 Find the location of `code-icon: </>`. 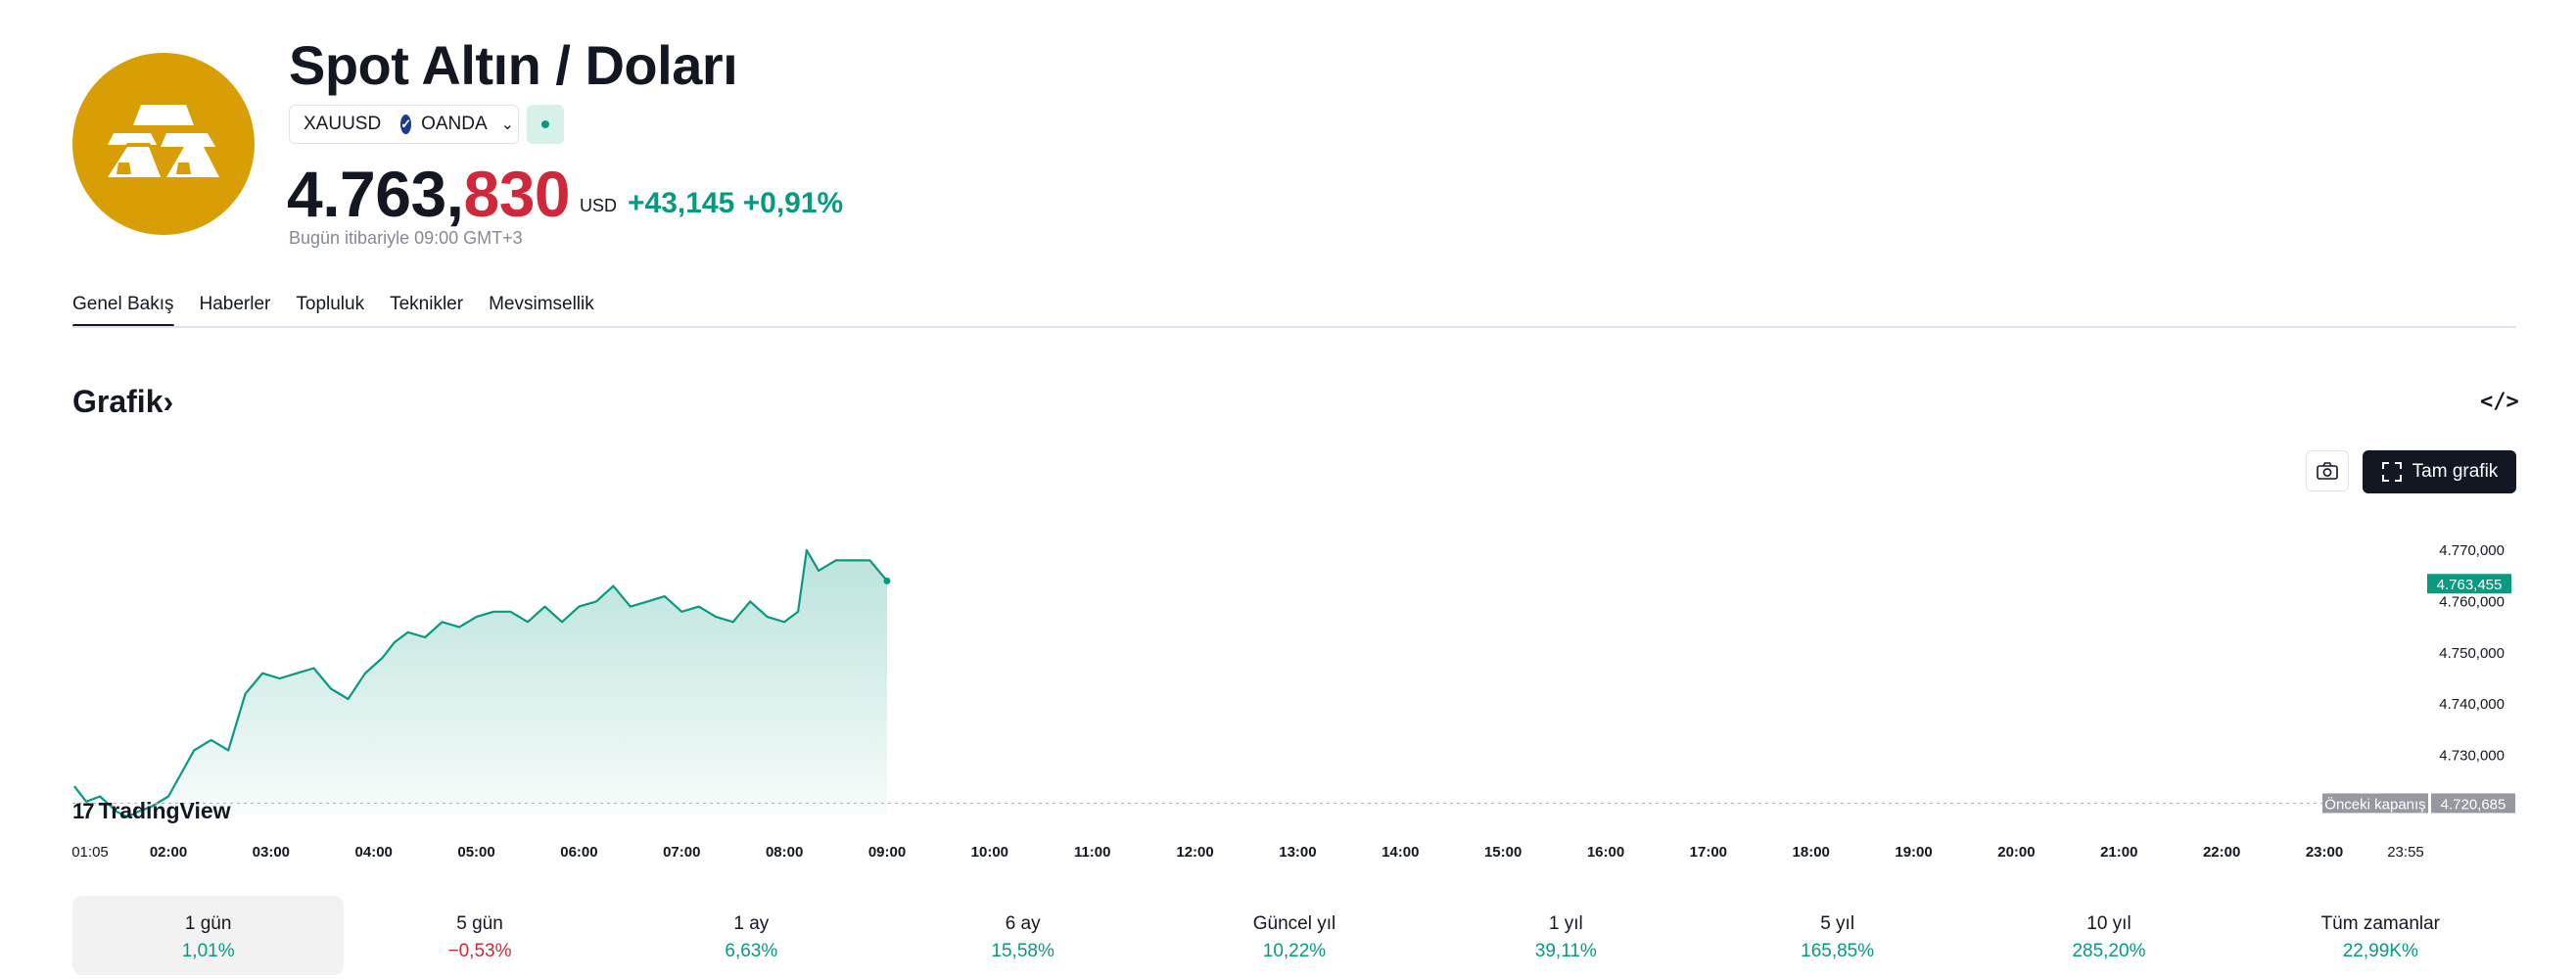

code-icon: </> is located at coordinates (2499, 402).